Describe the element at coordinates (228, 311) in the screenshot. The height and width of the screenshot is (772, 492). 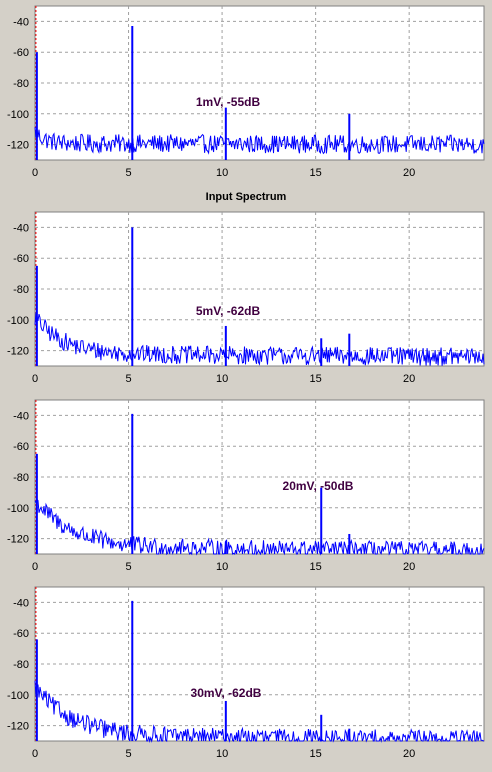
I see `level-annotation: 5mV, -62dB` at that location.